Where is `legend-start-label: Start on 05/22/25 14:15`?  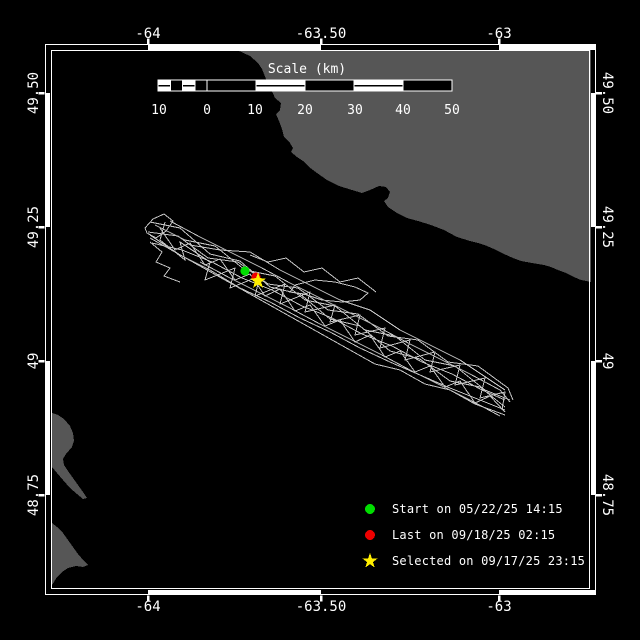 legend-start-label: Start on 05/22/25 14:15 is located at coordinates (477, 509).